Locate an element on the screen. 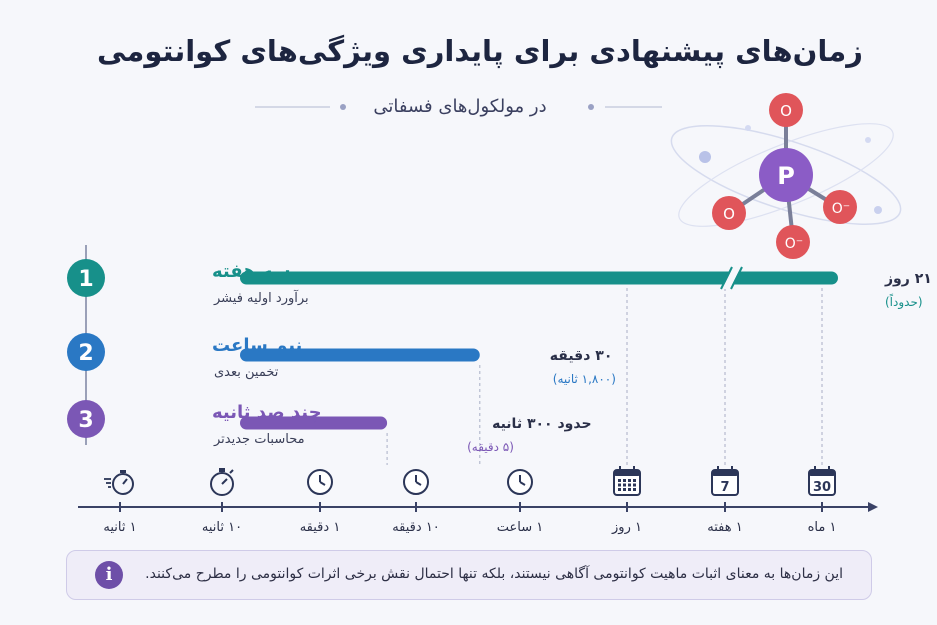  molecule-oxygen-top-label: O is located at coordinates (786, 111).